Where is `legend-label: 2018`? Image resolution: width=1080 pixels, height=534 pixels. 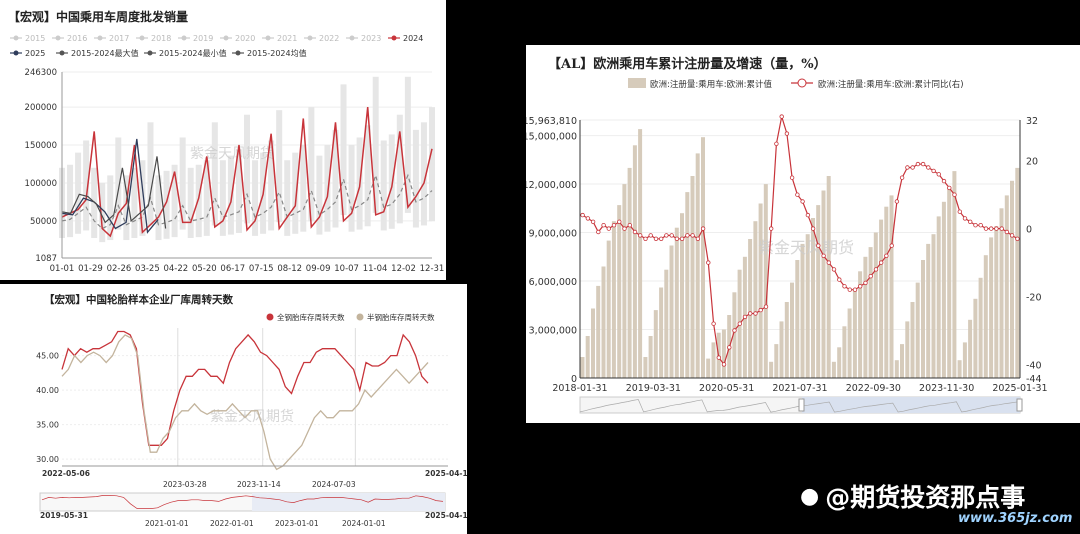 legend-label: 2018 is located at coordinates (161, 38).